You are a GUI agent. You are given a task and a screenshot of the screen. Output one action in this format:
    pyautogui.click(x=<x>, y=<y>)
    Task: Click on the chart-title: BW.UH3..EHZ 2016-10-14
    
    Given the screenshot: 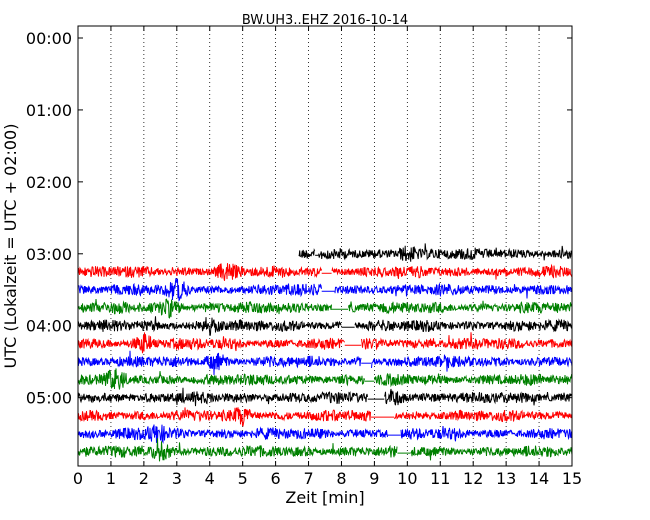 What is the action you would take?
    pyautogui.click(x=325, y=20)
    